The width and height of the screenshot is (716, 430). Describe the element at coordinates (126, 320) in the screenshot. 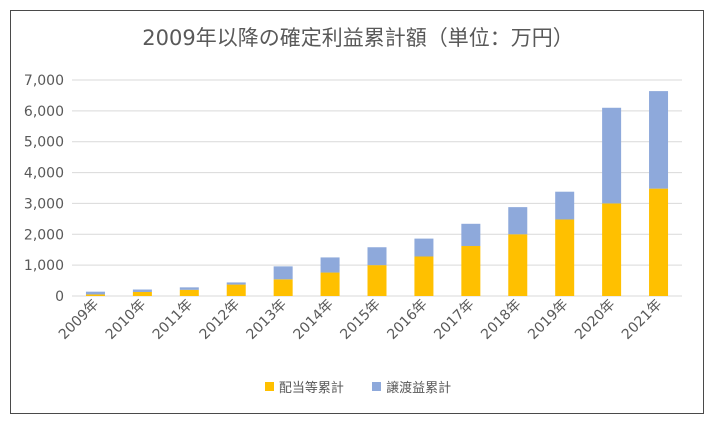

I see `x-tick-label: 2010年` at that location.